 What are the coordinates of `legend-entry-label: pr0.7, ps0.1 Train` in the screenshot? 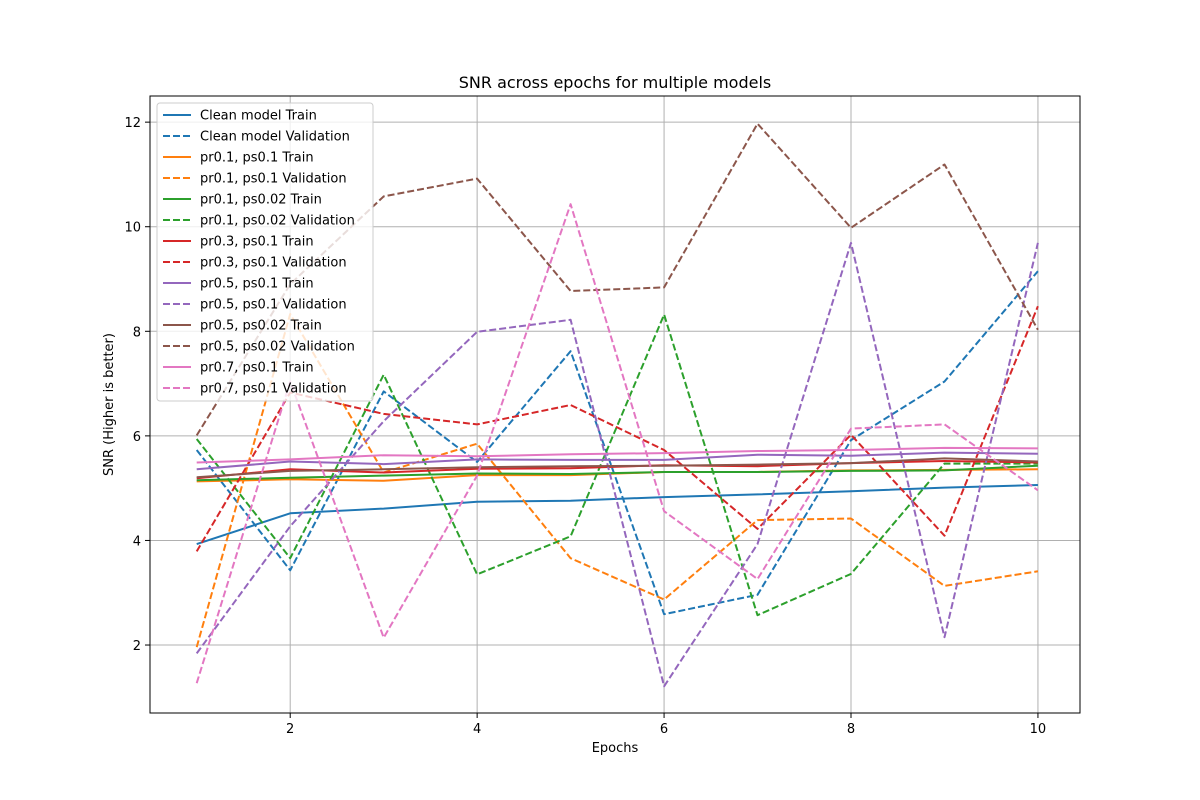 It's located at (257, 368).